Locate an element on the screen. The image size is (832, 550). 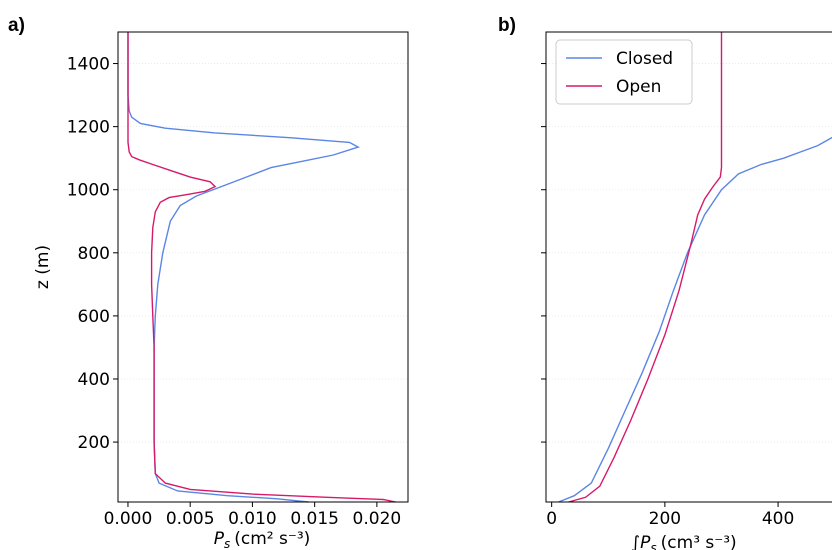
y-tick-label: 1400 is located at coordinates (88, 65).